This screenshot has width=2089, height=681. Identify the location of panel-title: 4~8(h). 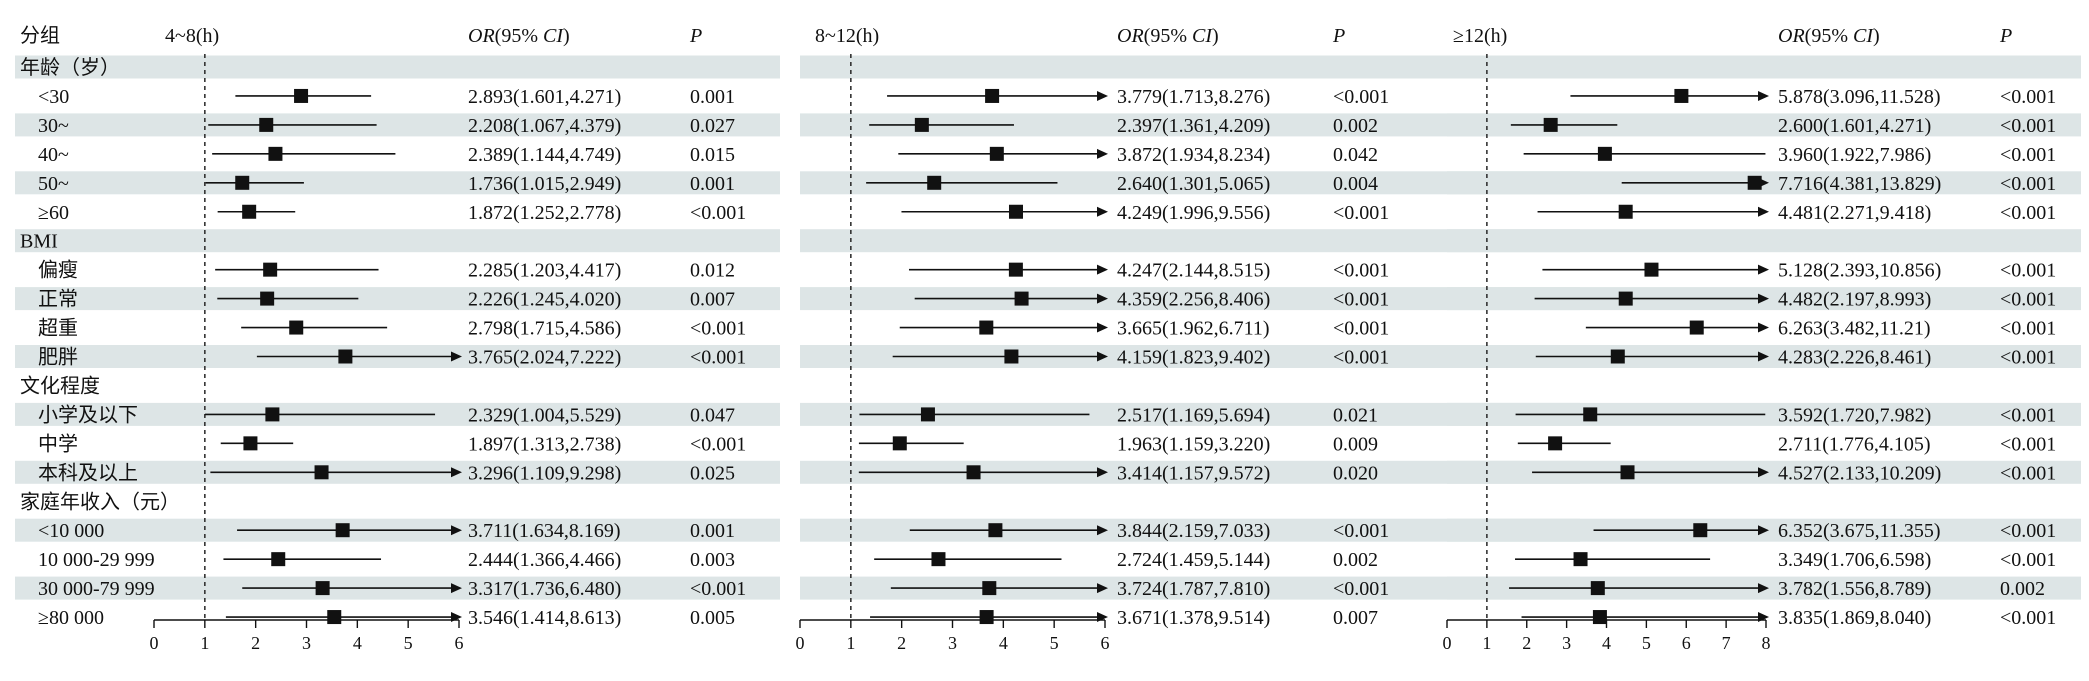
(192, 36).